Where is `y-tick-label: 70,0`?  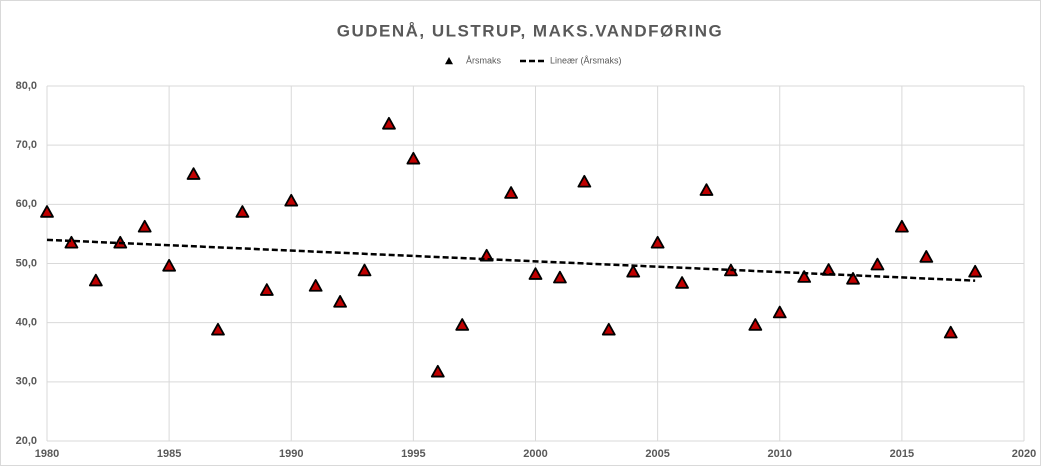 y-tick-label: 70,0 is located at coordinates (26, 145).